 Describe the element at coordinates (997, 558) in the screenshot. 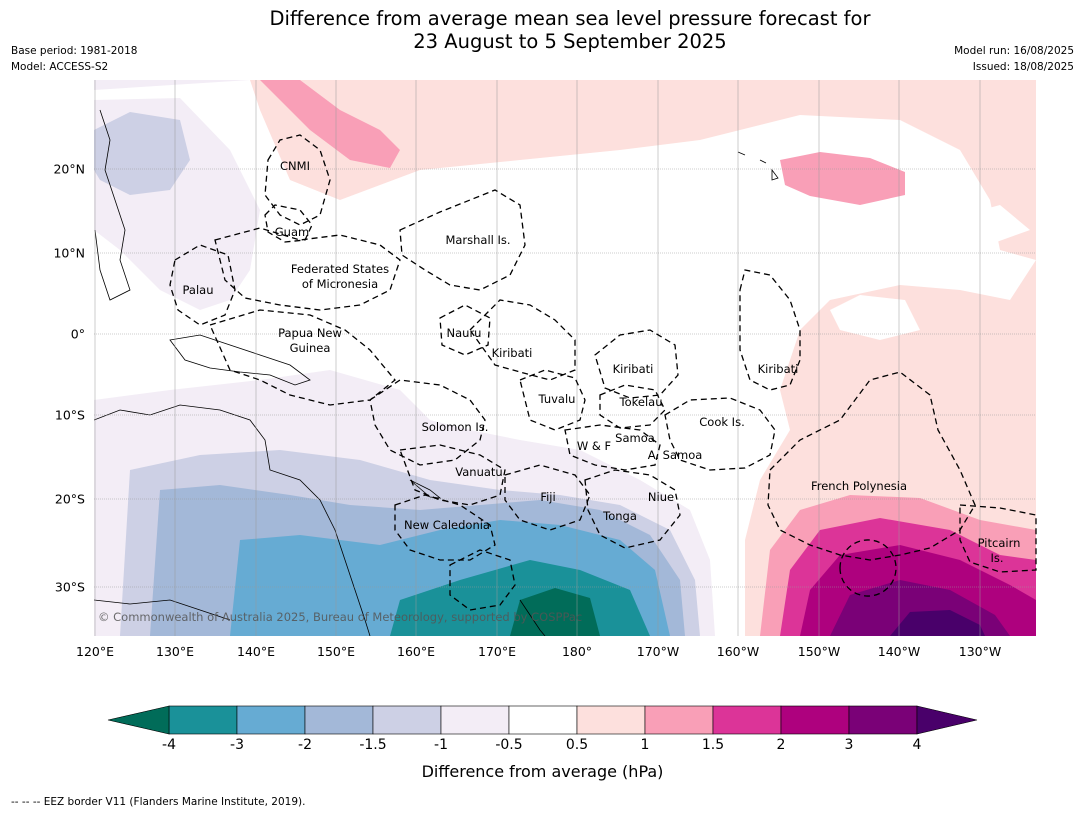

I see `place-label: Is.` at that location.